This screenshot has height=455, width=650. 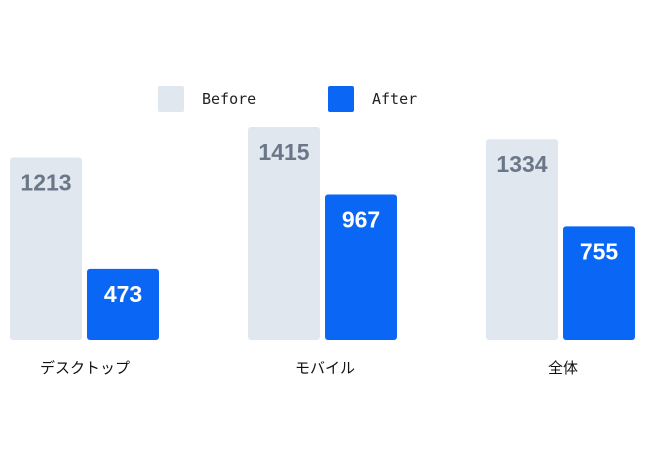 What do you see at coordinates (325, 368) in the screenshot?
I see `category-label: モバイル` at bounding box center [325, 368].